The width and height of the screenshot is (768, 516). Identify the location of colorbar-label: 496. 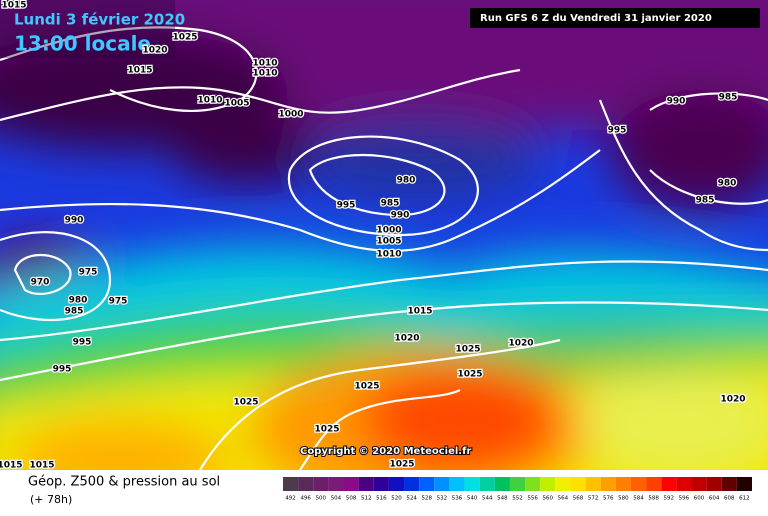
(305, 499).